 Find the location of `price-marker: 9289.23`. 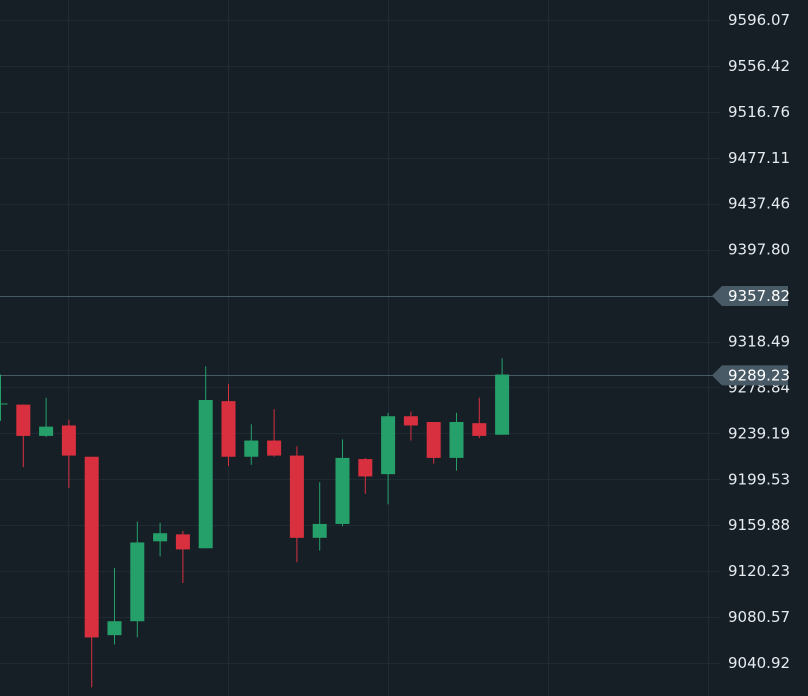

price-marker: 9289.23 is located at coordinates (751, 375).